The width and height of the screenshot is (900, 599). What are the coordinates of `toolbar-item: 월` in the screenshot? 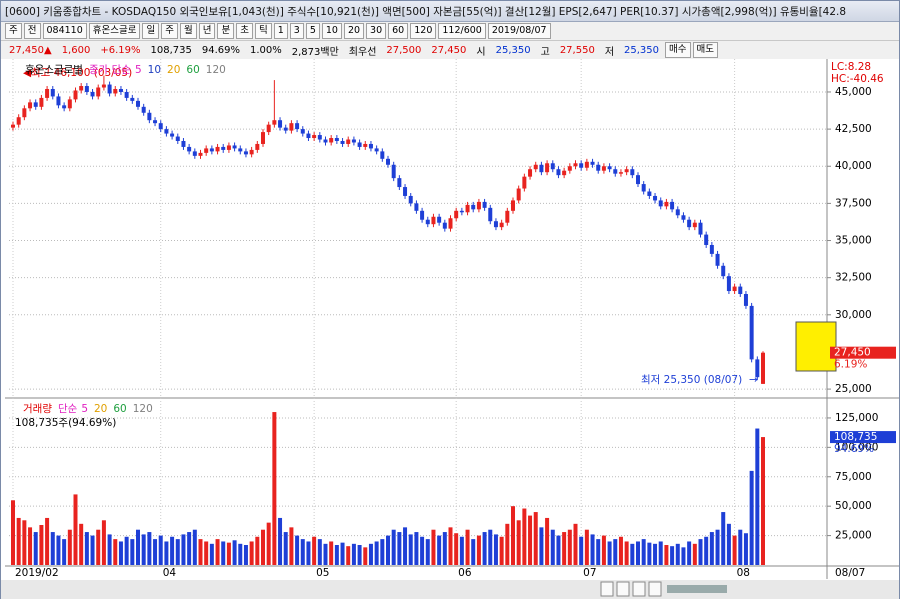 It's located at (188, 31).